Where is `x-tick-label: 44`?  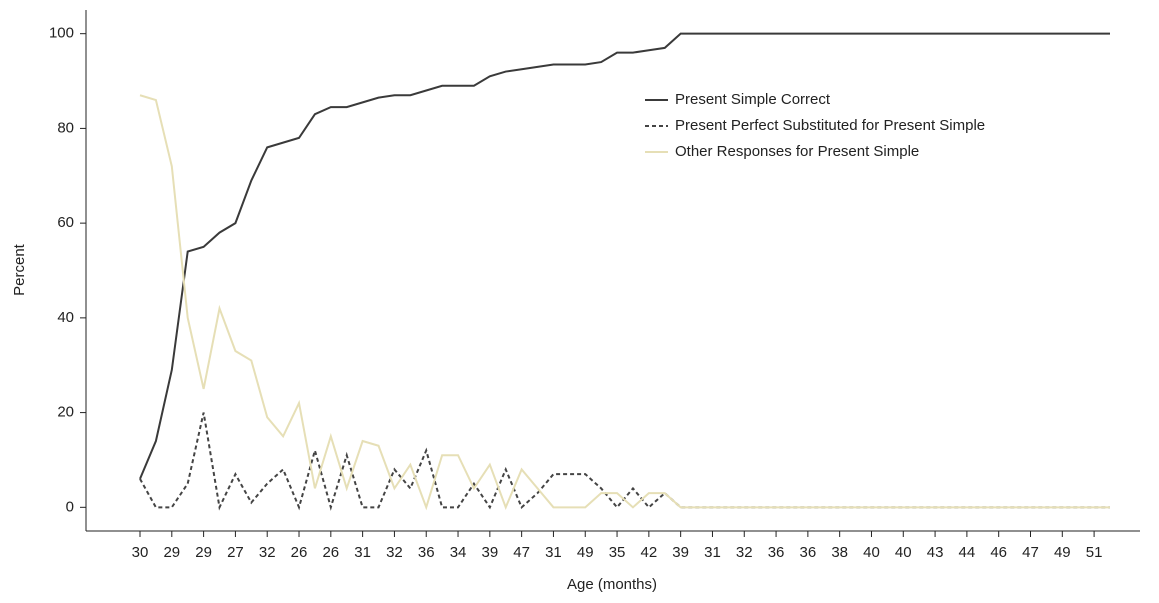
x-tick-label: 44 is located at coordinates (967, 552).